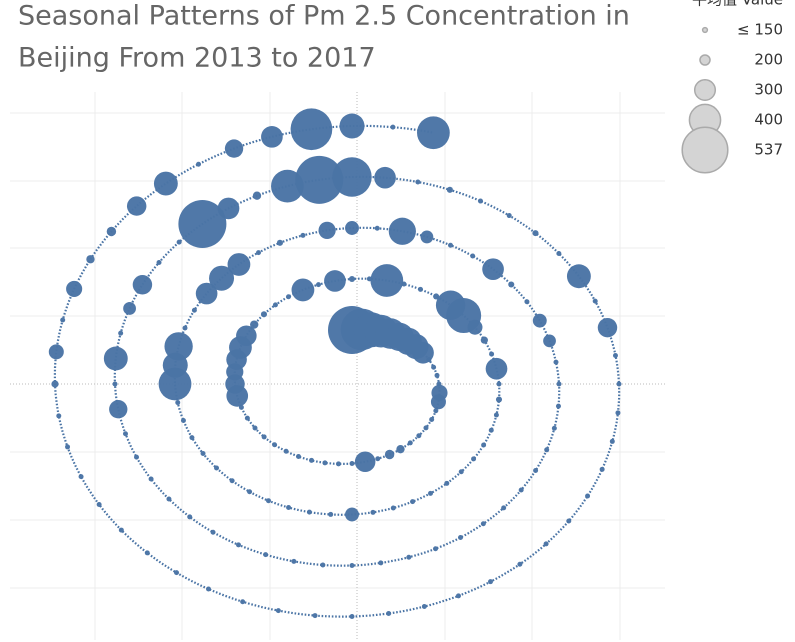  Describe the element at coordinates (732, 97) in the screenshot. I see `legend: ≤ 150 200 300 400 537` at that location.